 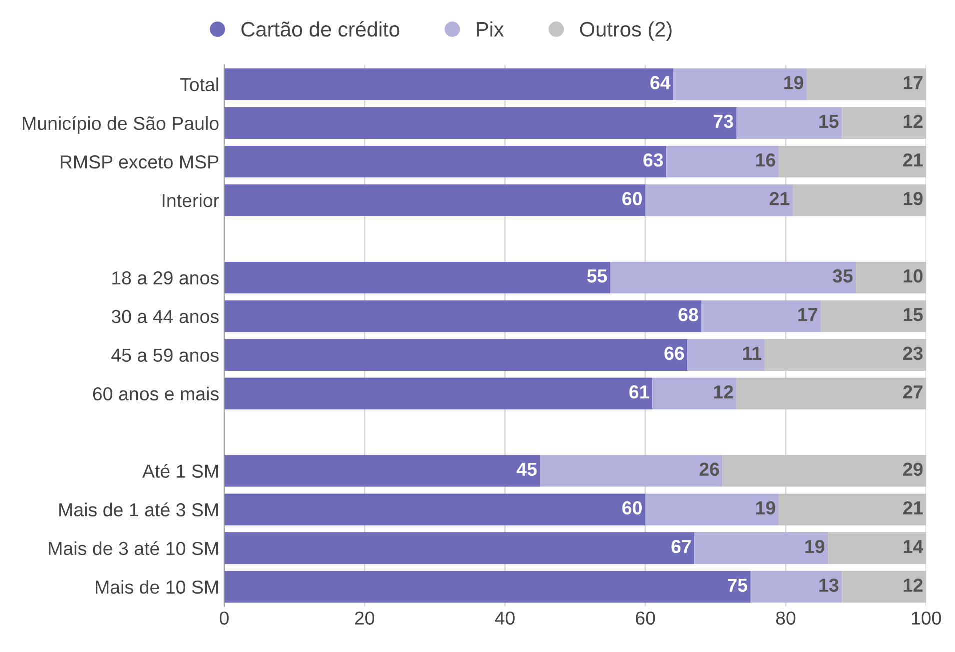 What do you see at coordinates (829, 585) in the screenshot?
I see `data-label: 13` at bounding box center [829, 585].